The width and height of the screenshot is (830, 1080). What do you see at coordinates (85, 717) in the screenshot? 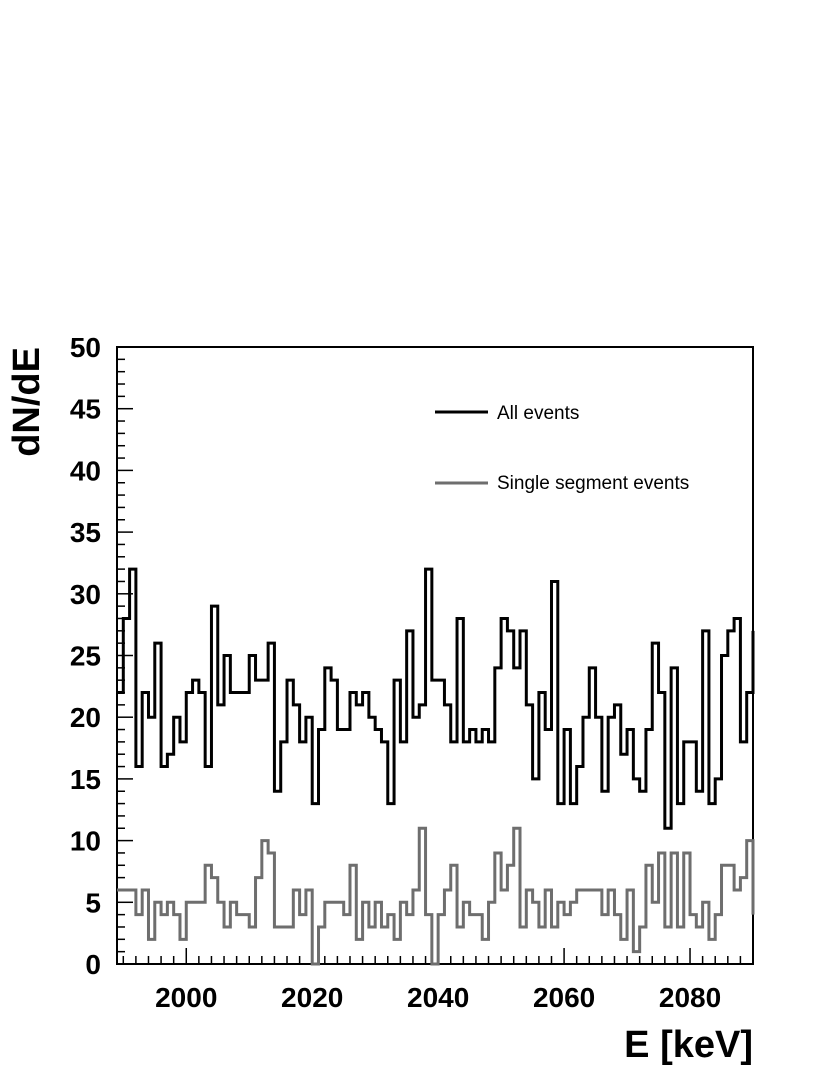
I see `y-tick-label: 20` at bounding box center [85, 717].